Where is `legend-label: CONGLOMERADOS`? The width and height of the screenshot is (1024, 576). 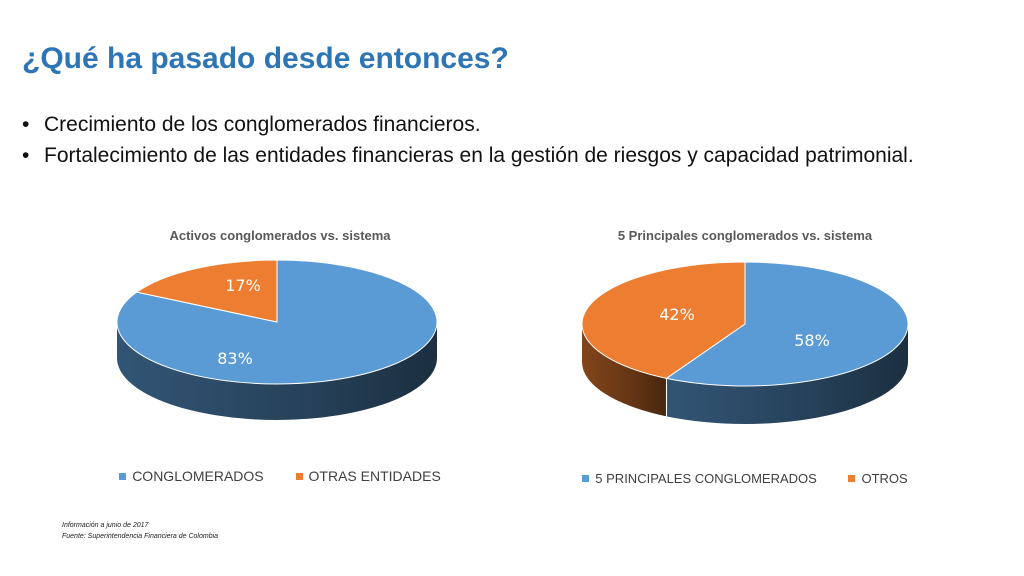
legend-label: CONGLOMERADOS is located at coordinates (198, 476).